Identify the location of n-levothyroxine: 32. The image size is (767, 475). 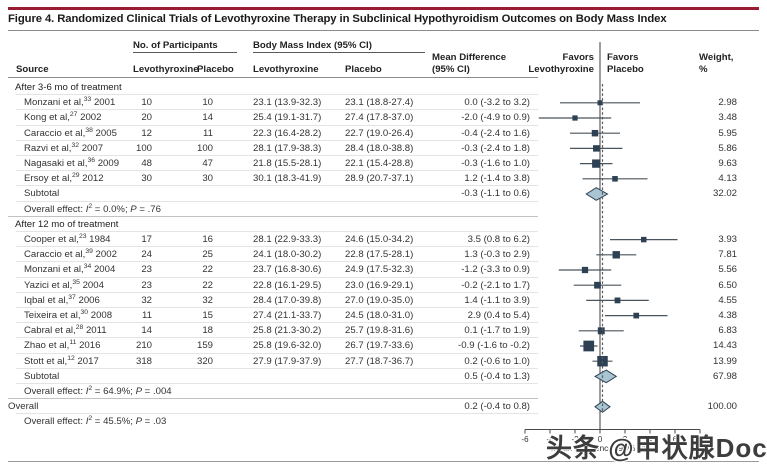
(146, 300).